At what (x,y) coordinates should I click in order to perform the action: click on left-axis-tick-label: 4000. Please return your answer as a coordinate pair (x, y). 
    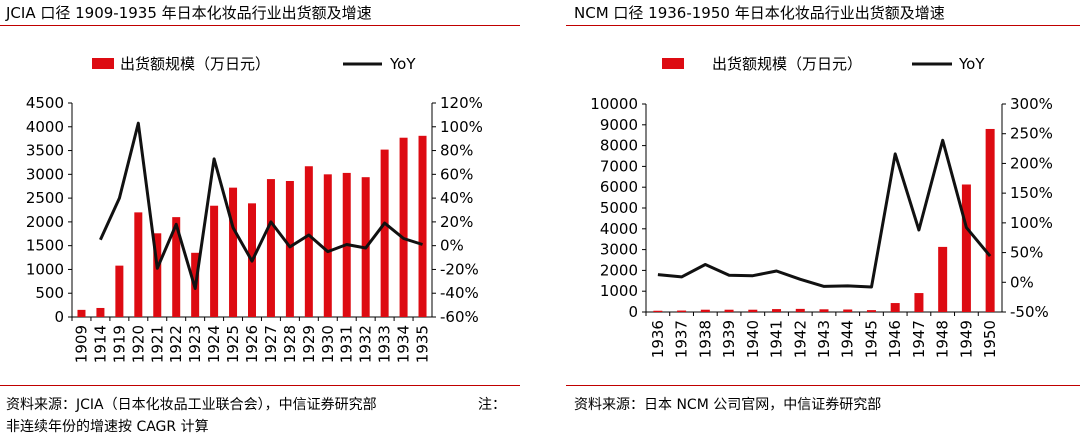
    Looking at the image, I should click on (45, 127).